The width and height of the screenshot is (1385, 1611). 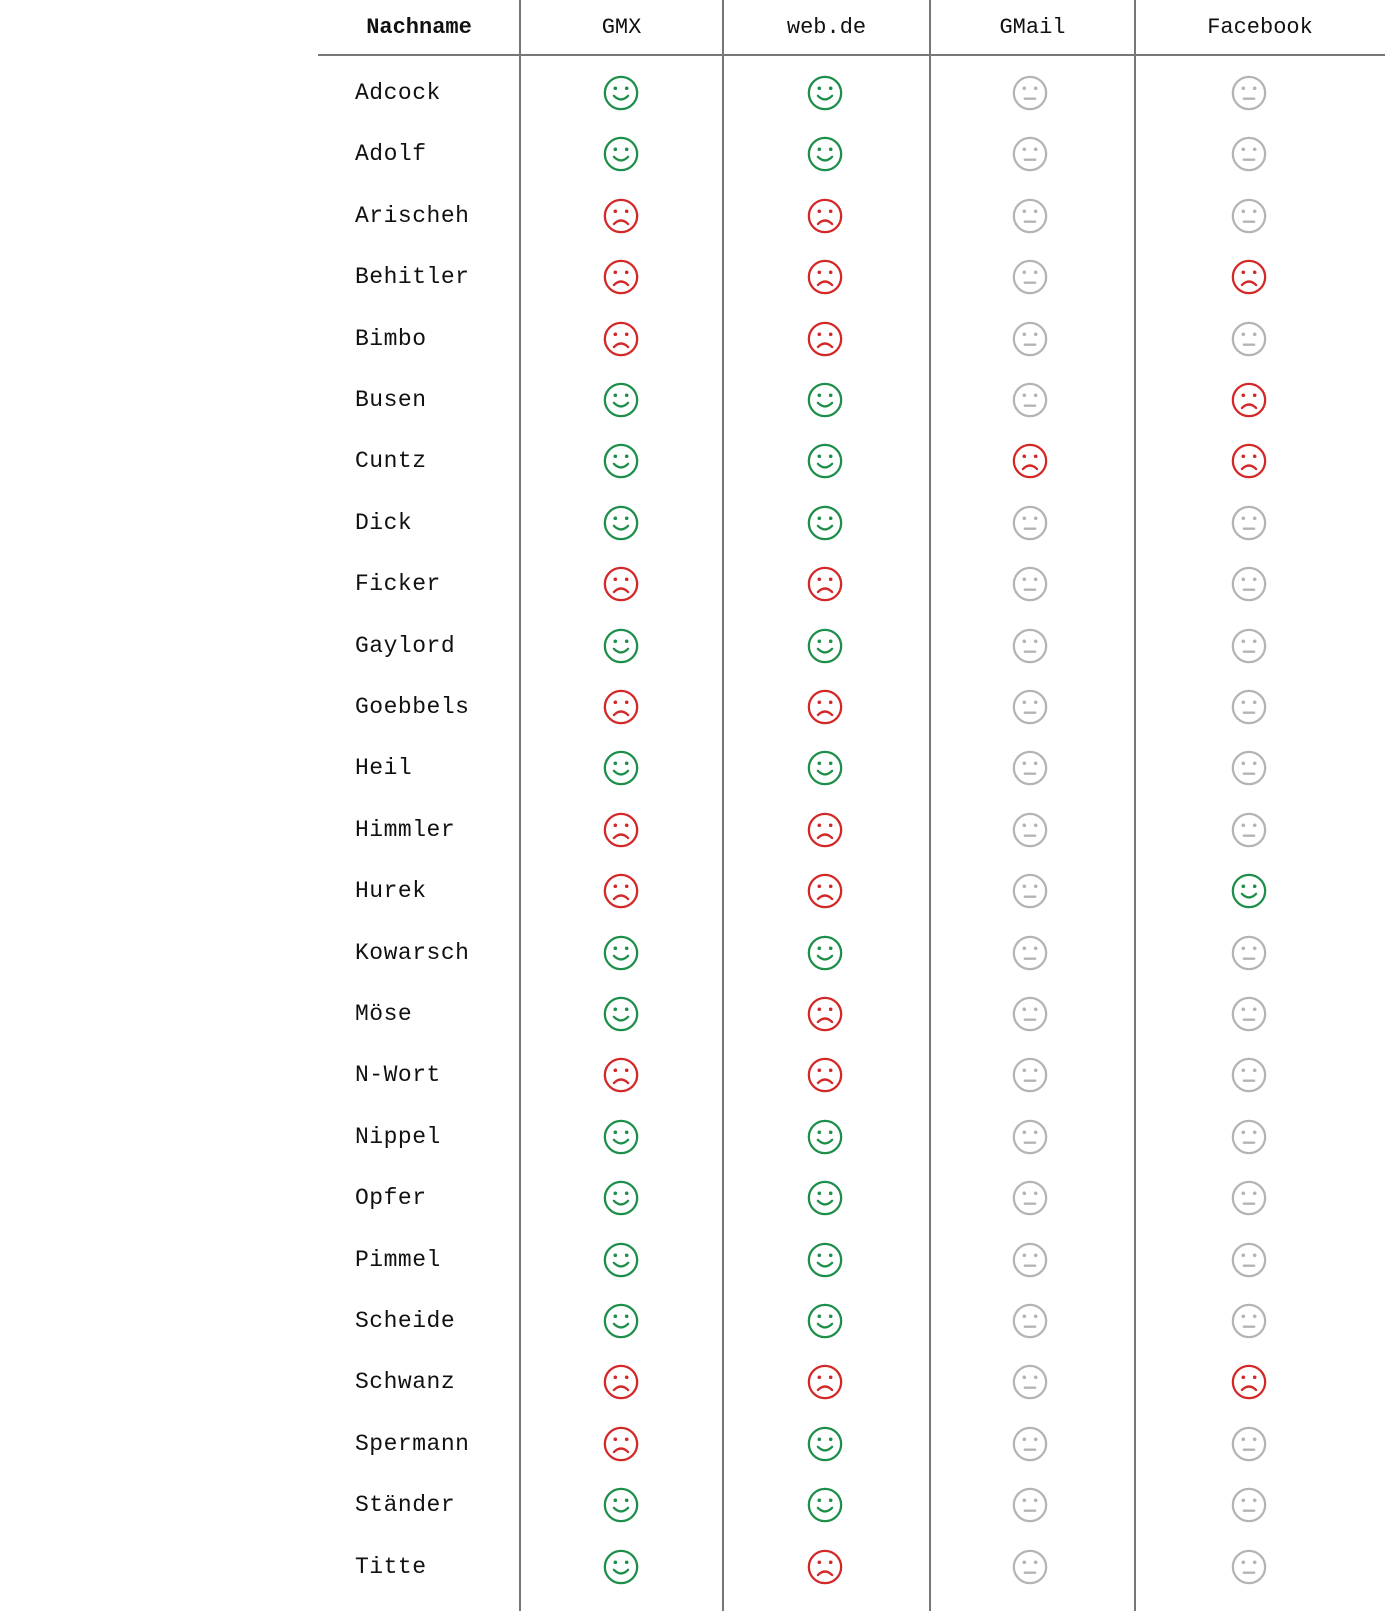 I want to click on surname-cell: Ficker, so click(x=398, y=584).